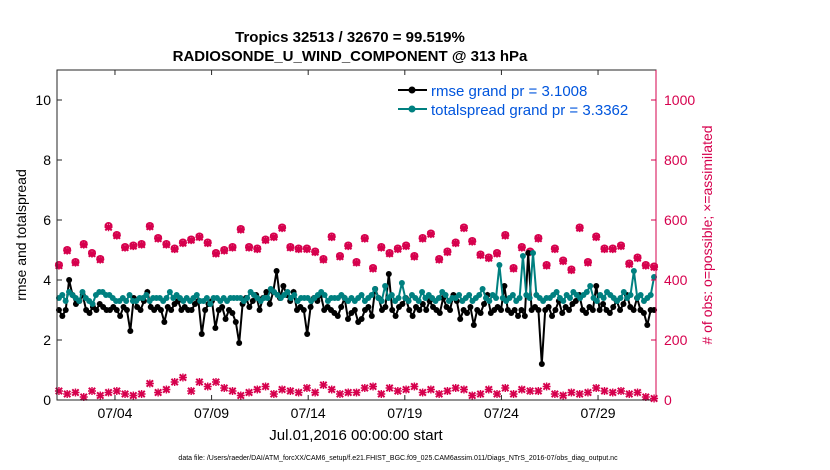 This screenshot has width=830, height=470. What do you see at coordinates (529, 110) in the screenshot?
I see `legend-spread-label: totalspread grand pr = 3.3362` at bounding box center [529, 110].